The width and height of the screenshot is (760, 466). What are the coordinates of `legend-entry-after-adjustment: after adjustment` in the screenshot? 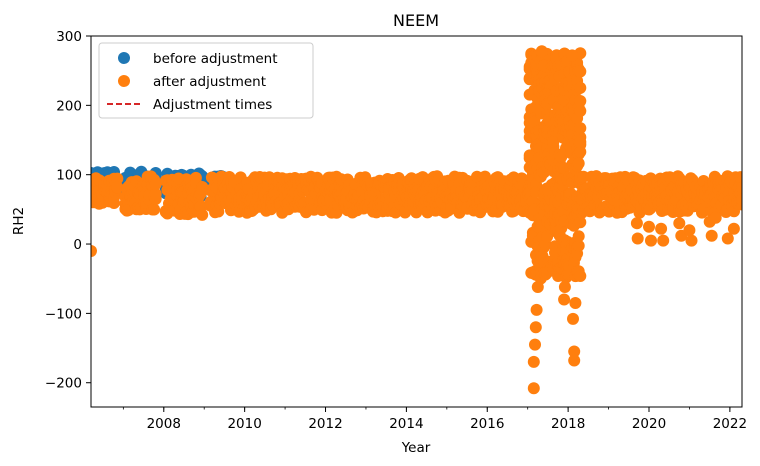 It's located at (192, 82).